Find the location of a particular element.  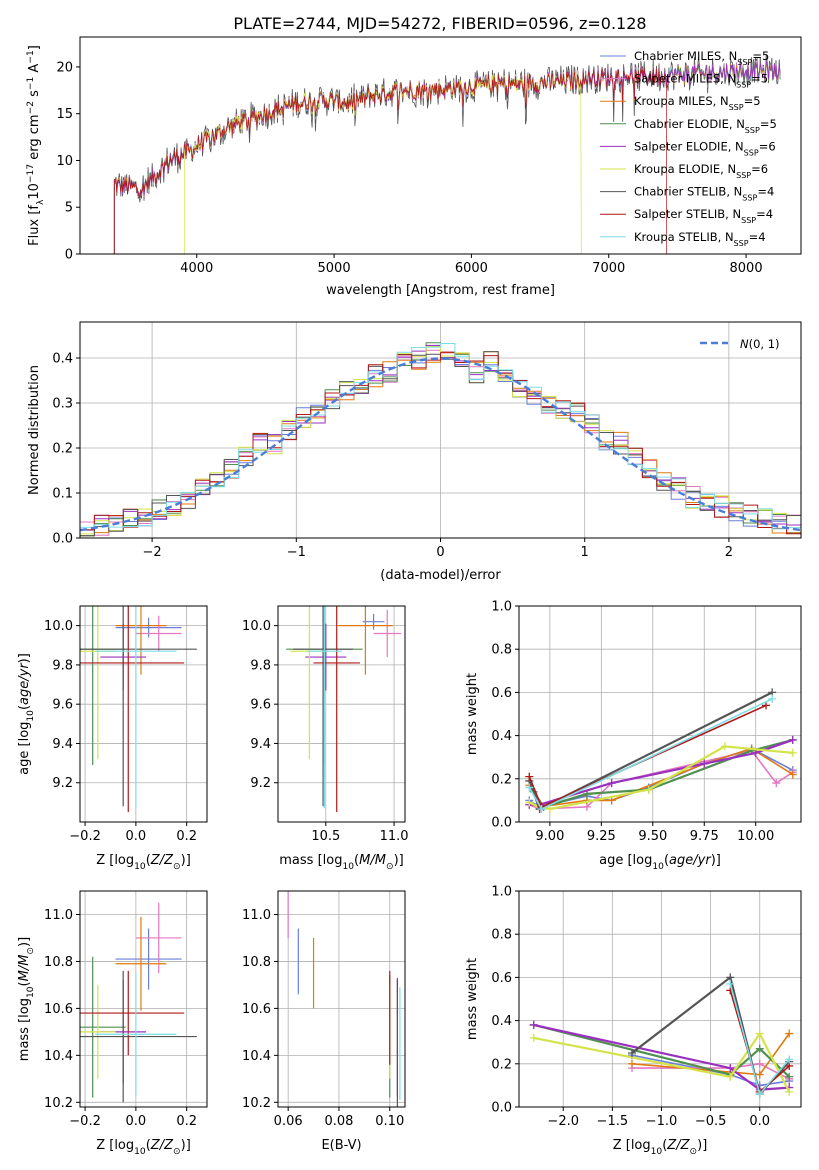

x-tick-label: −0.2 is located at coordinates (85, 836).